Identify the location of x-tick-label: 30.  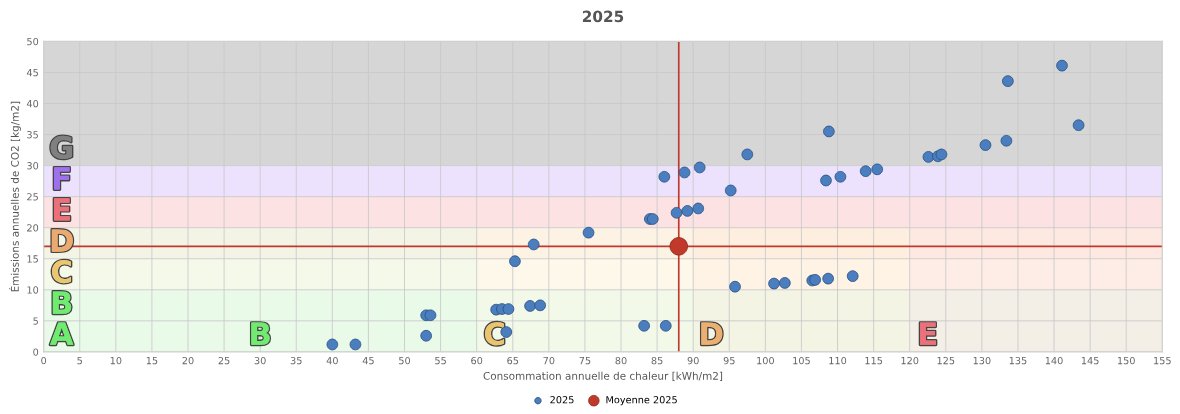
(260, 360).